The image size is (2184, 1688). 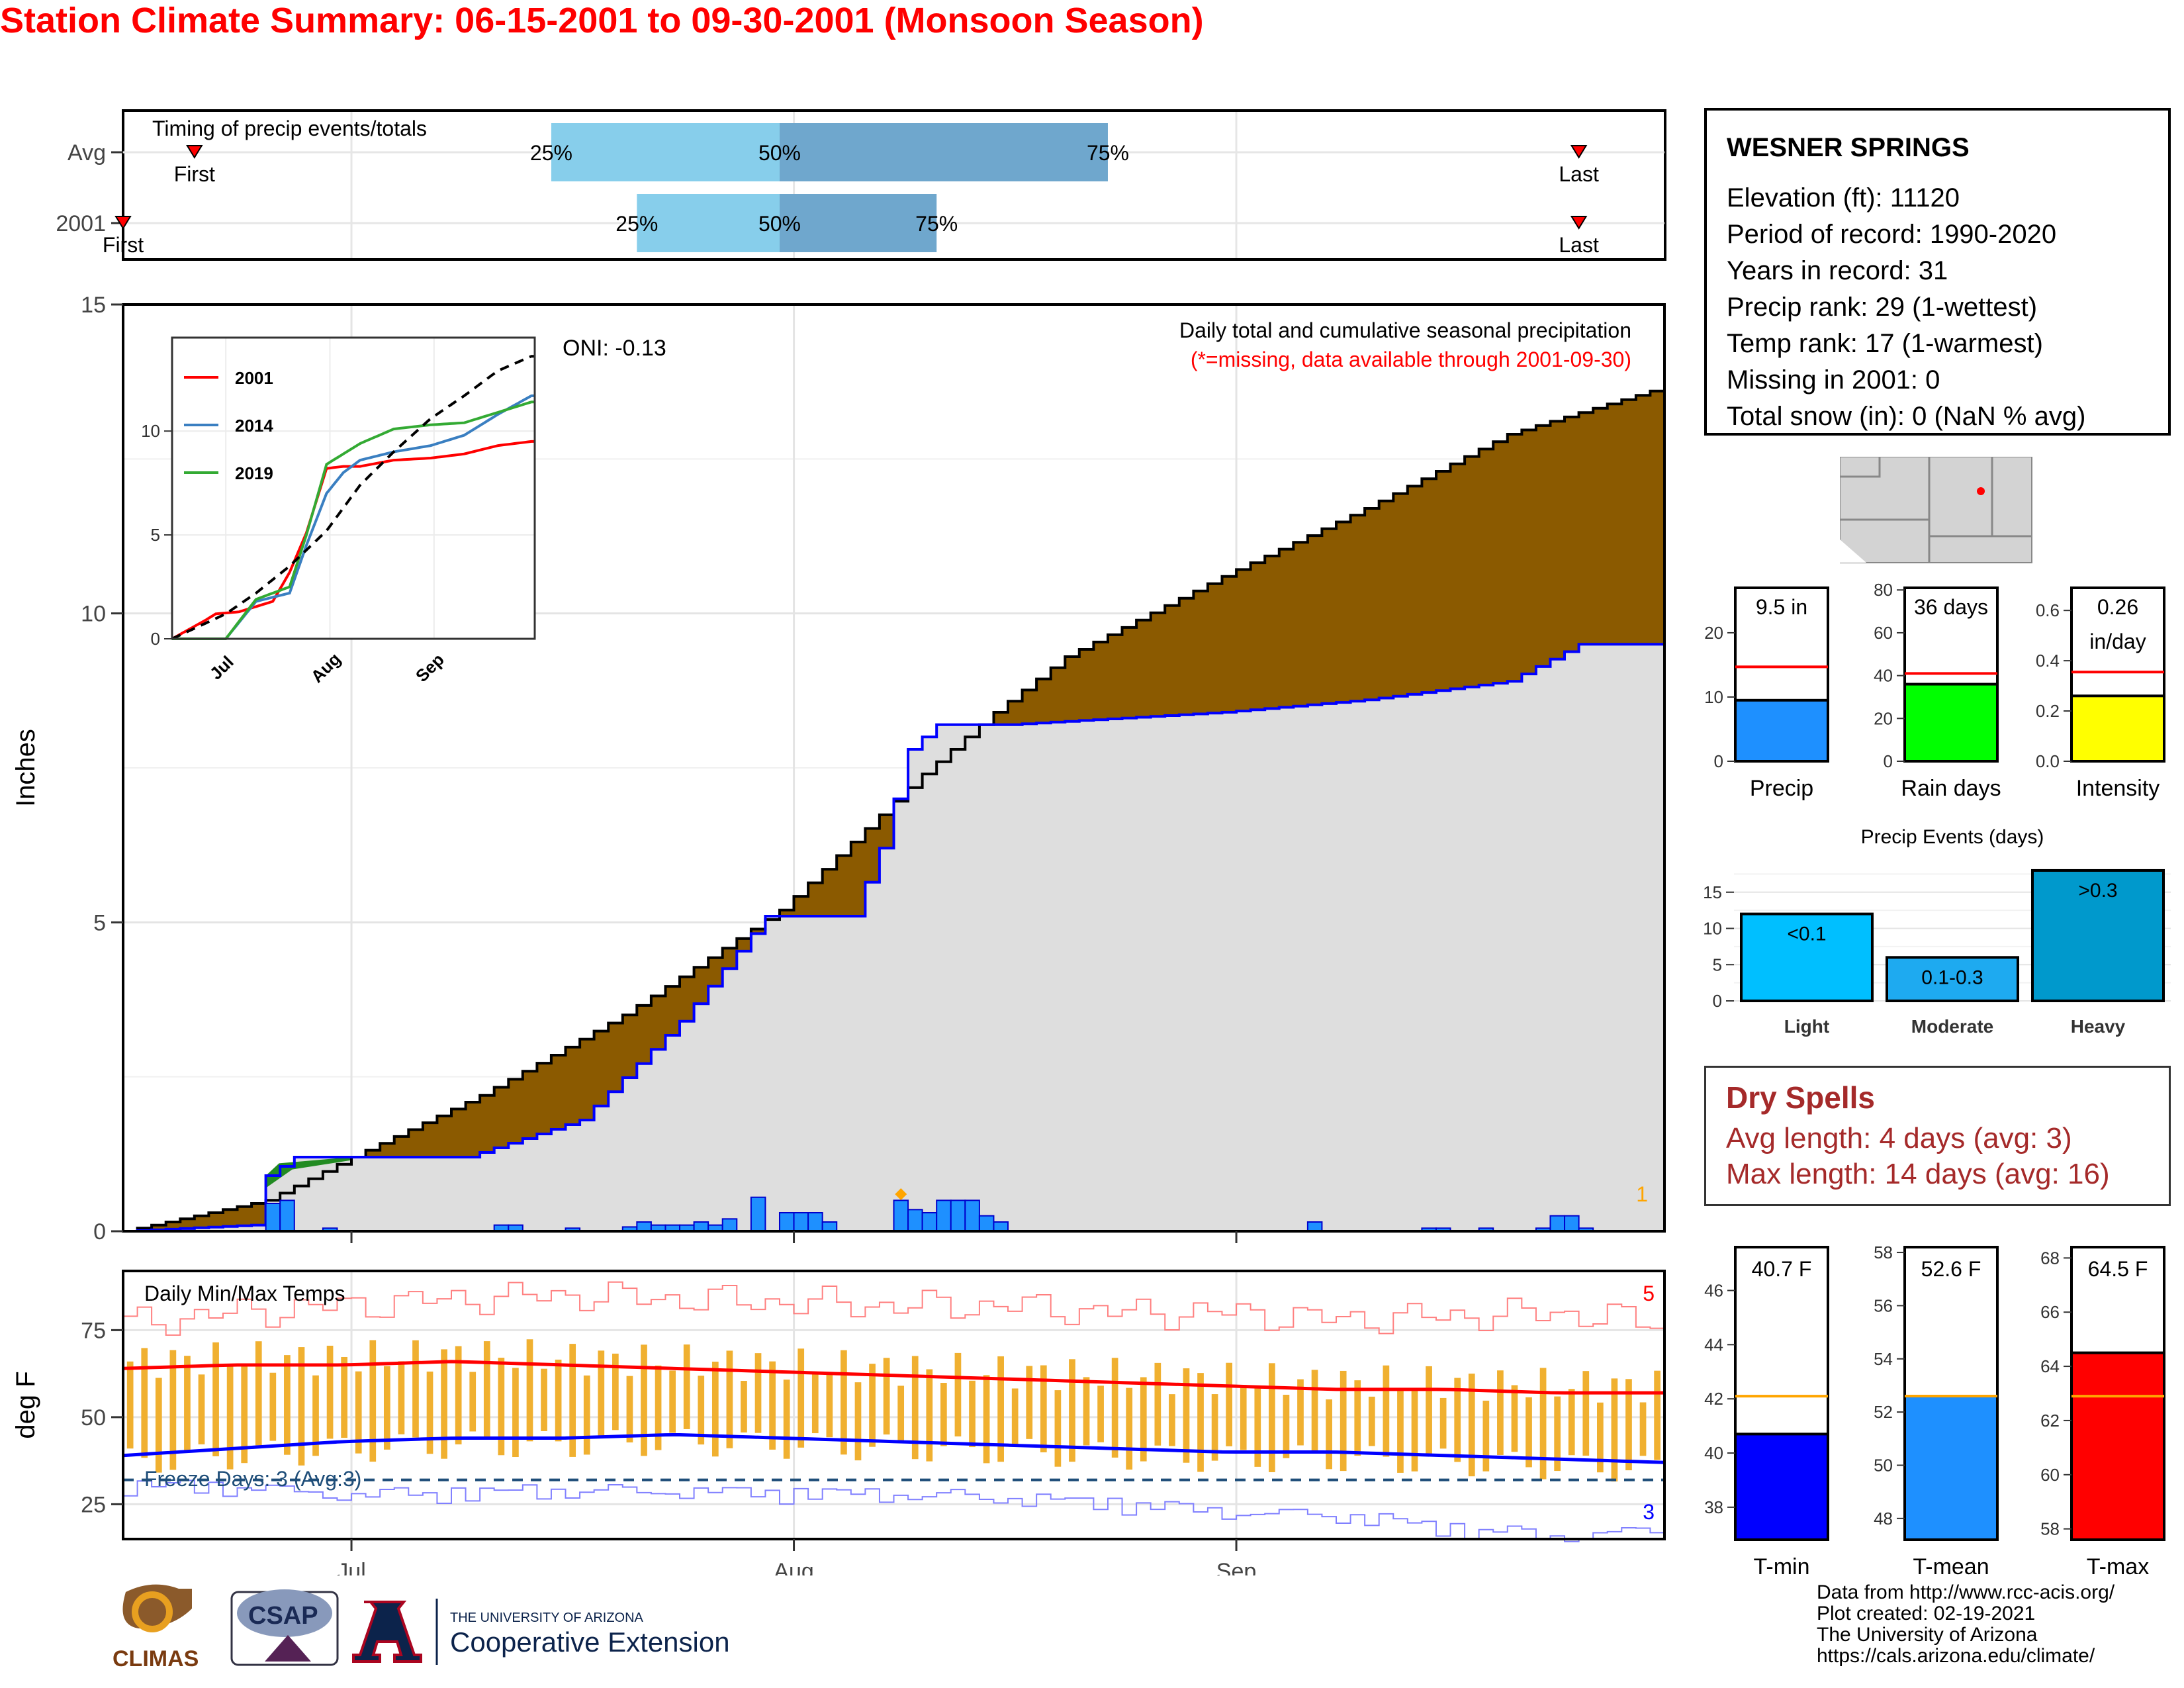 What do you see at coordinates (1713, 1399) in the screenshot?
I see `tmin-summary-ytick-label: 42` at bounding box center [1713, 1399].